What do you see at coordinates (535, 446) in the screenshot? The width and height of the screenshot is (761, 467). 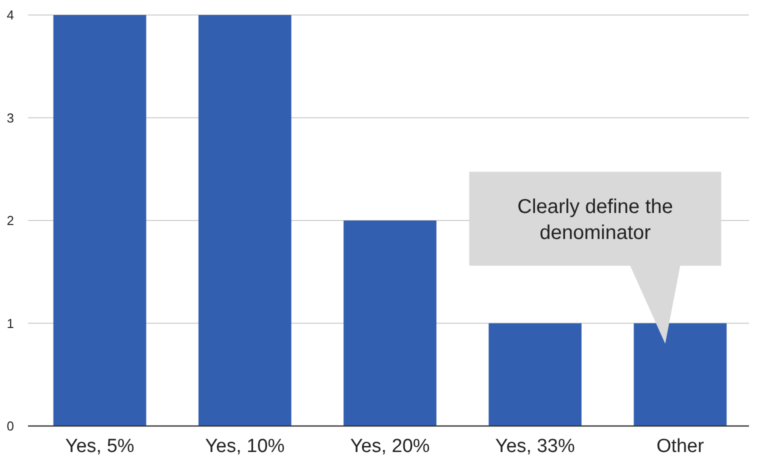 I see `x-tick-label: Yes, 33%` at bounding box center [535, 446].